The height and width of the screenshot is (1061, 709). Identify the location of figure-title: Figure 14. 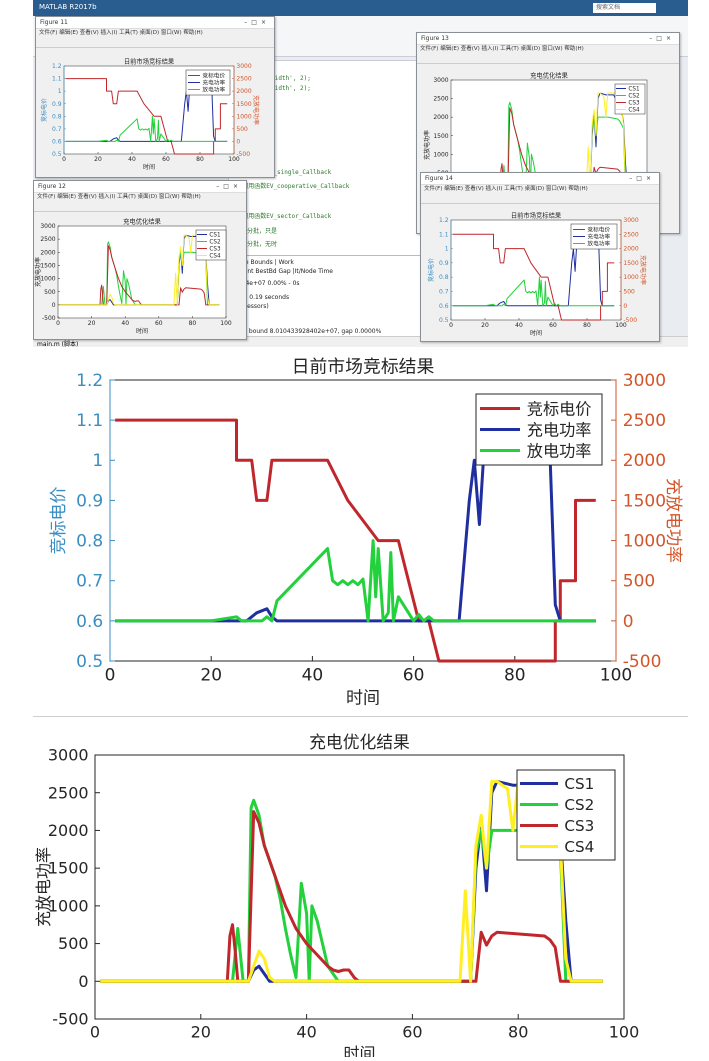
(439, 178).